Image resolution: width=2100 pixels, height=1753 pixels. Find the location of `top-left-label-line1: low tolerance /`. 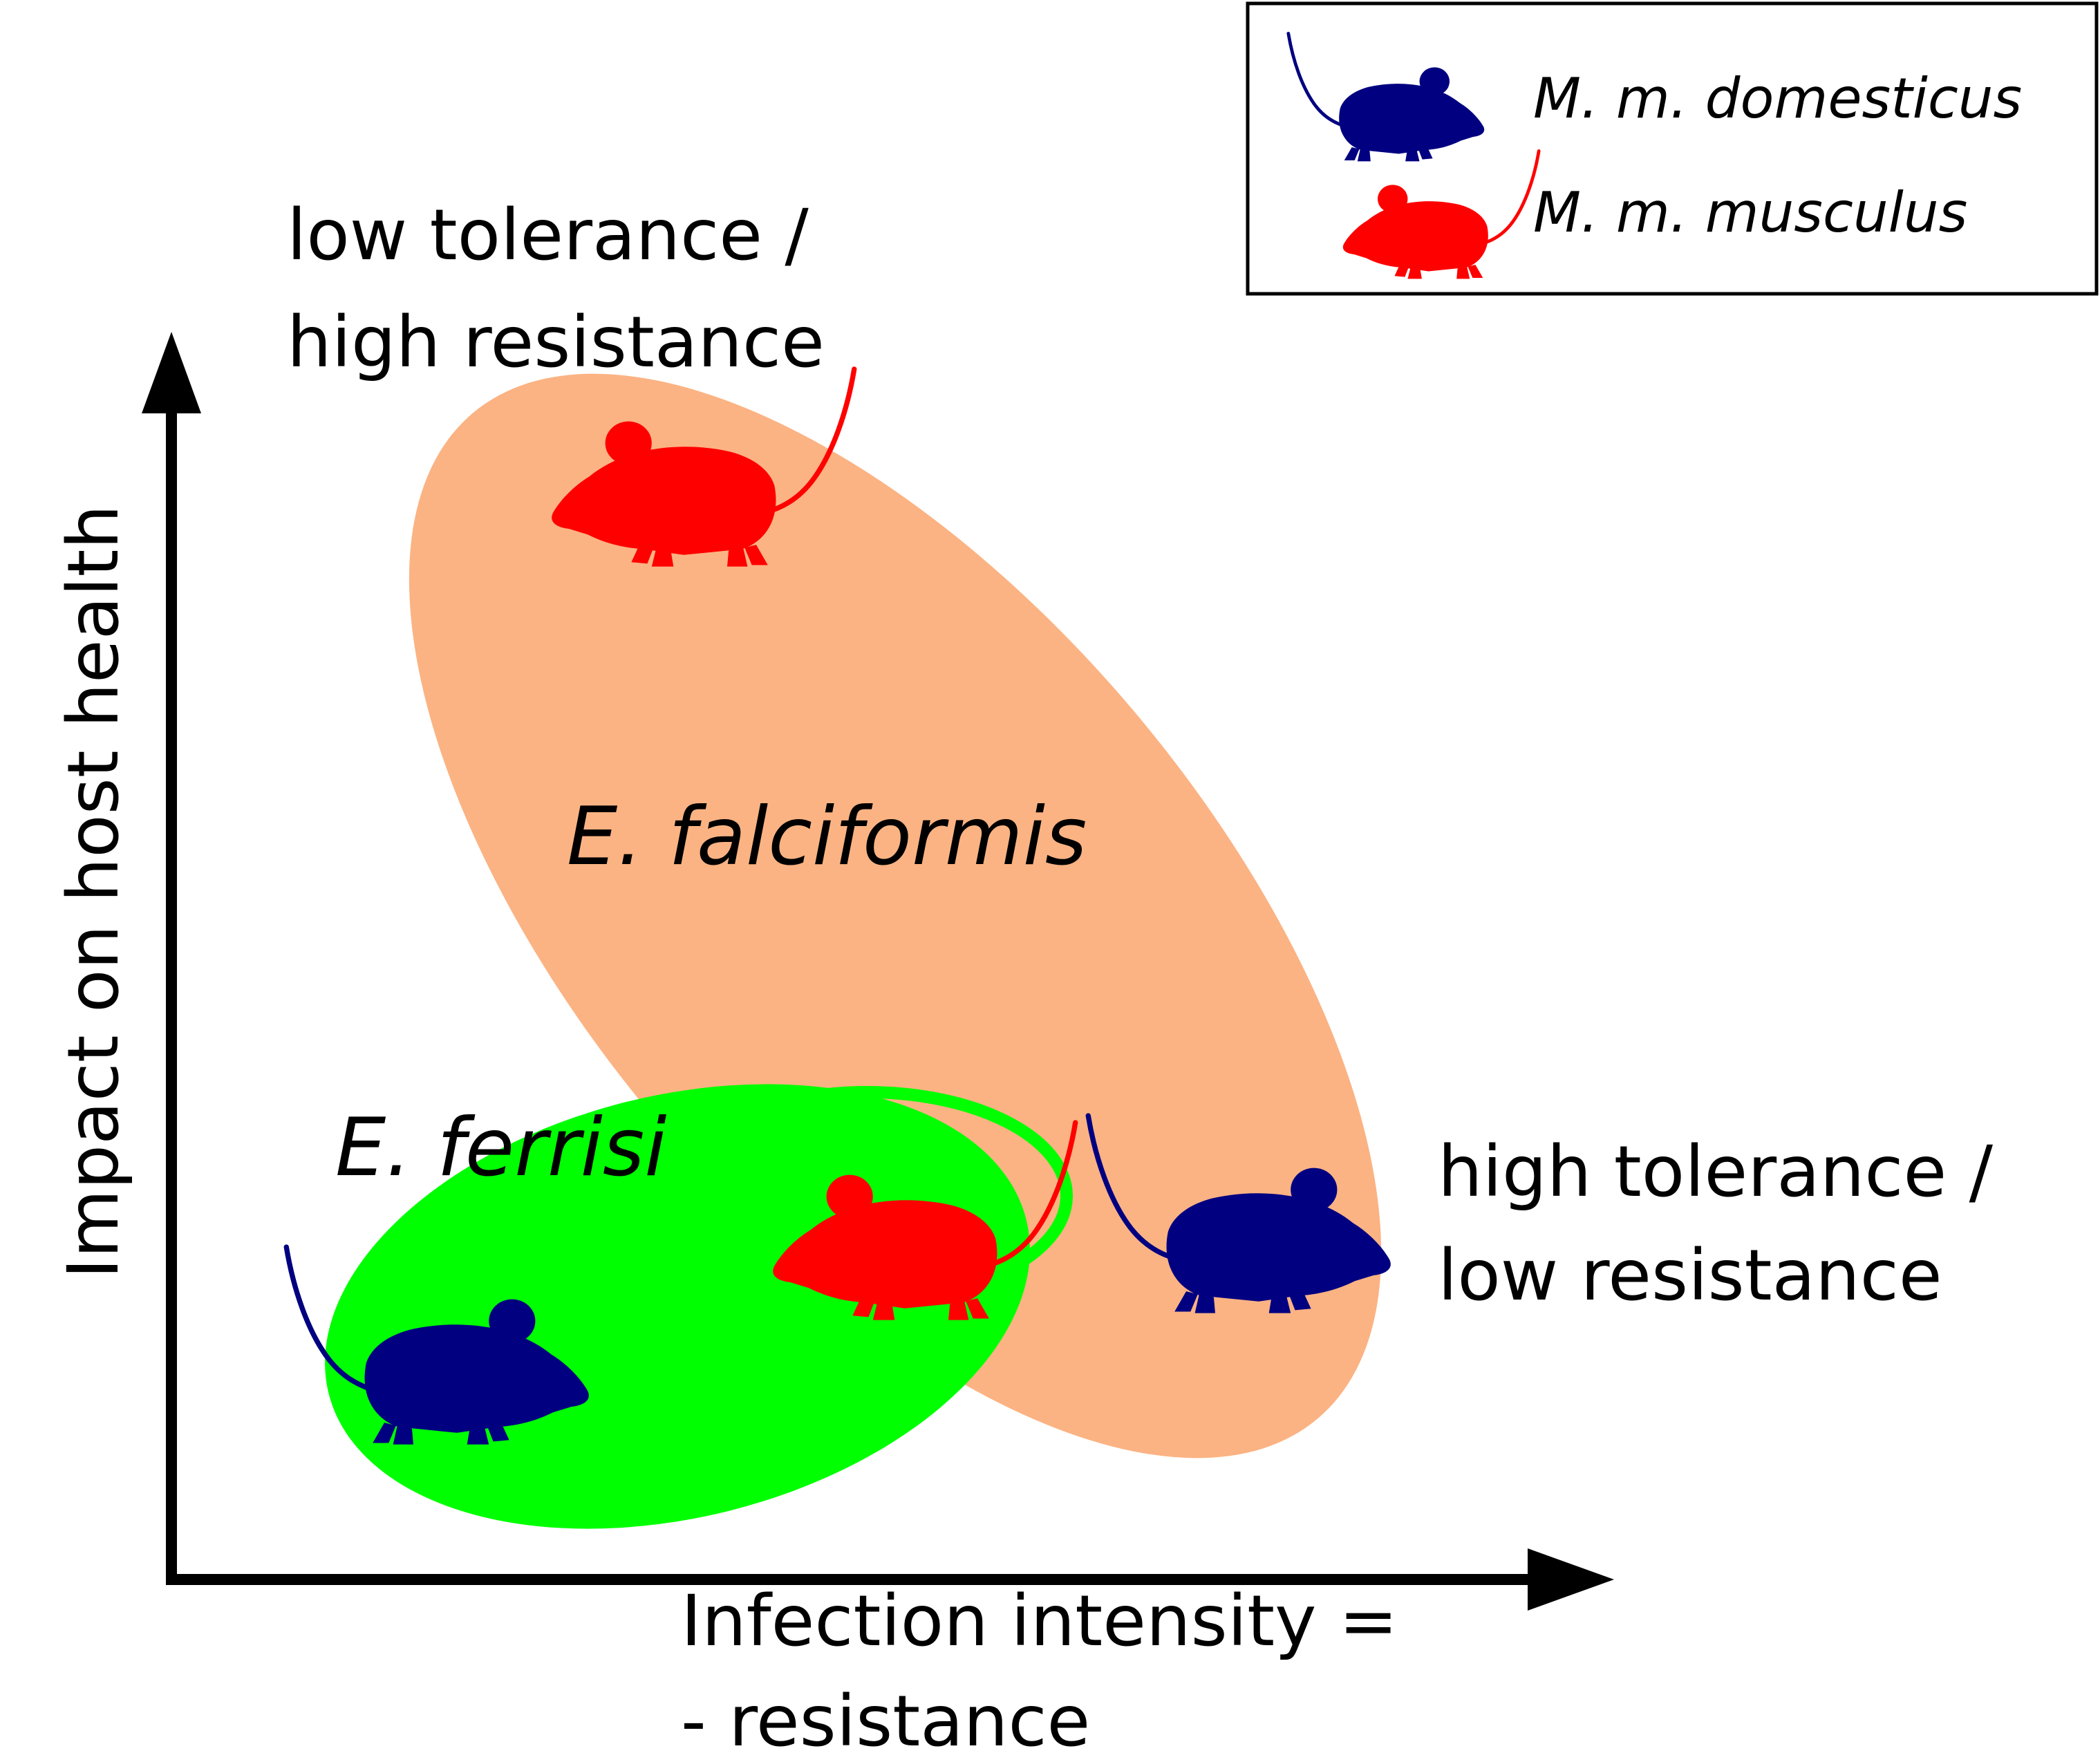

top-left-label-line1: low tolerance / is located at coordinates (548, 235).